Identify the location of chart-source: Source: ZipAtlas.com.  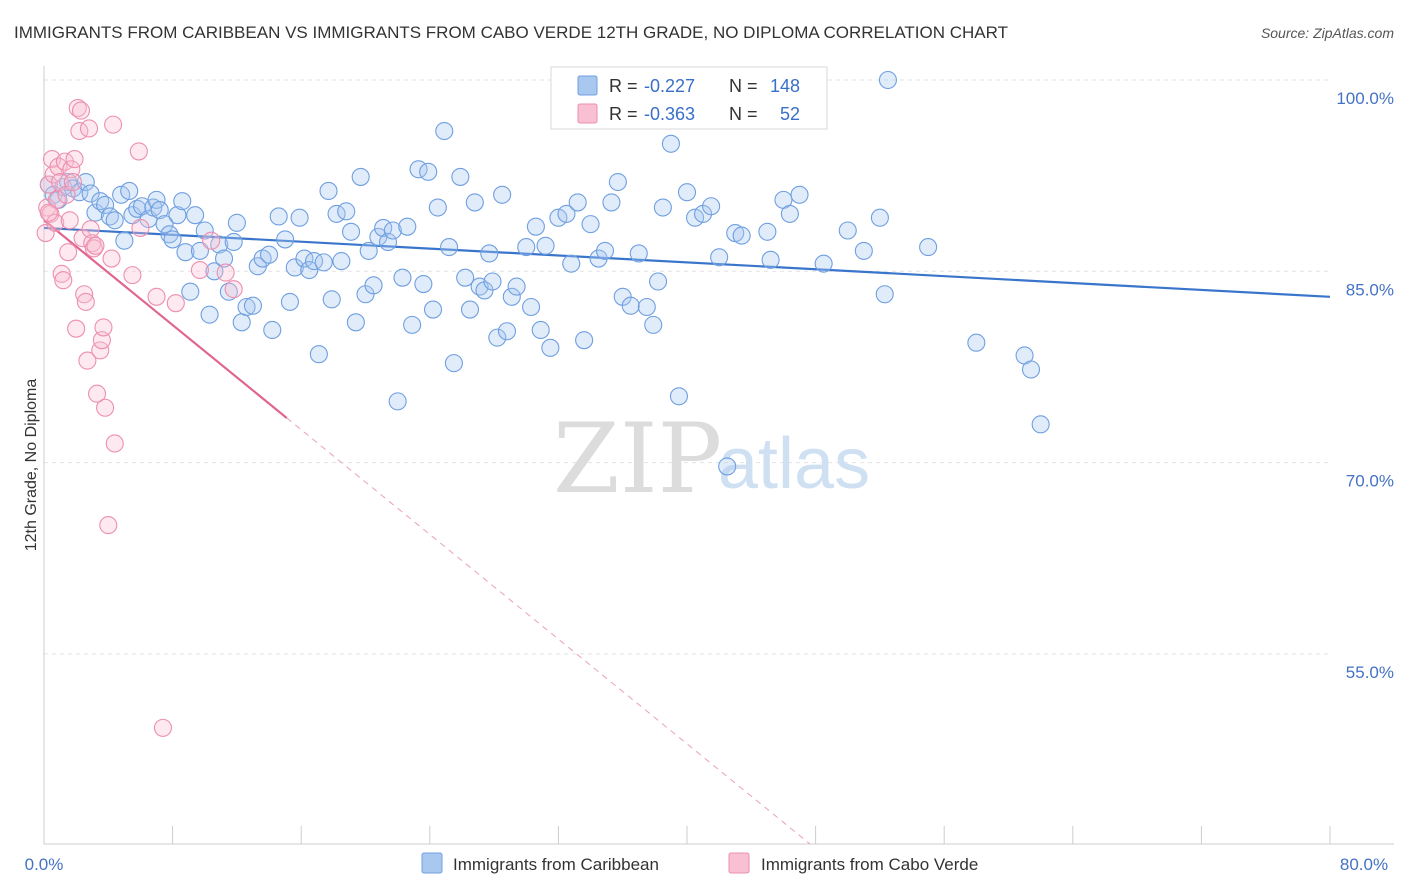
(1327, 33).